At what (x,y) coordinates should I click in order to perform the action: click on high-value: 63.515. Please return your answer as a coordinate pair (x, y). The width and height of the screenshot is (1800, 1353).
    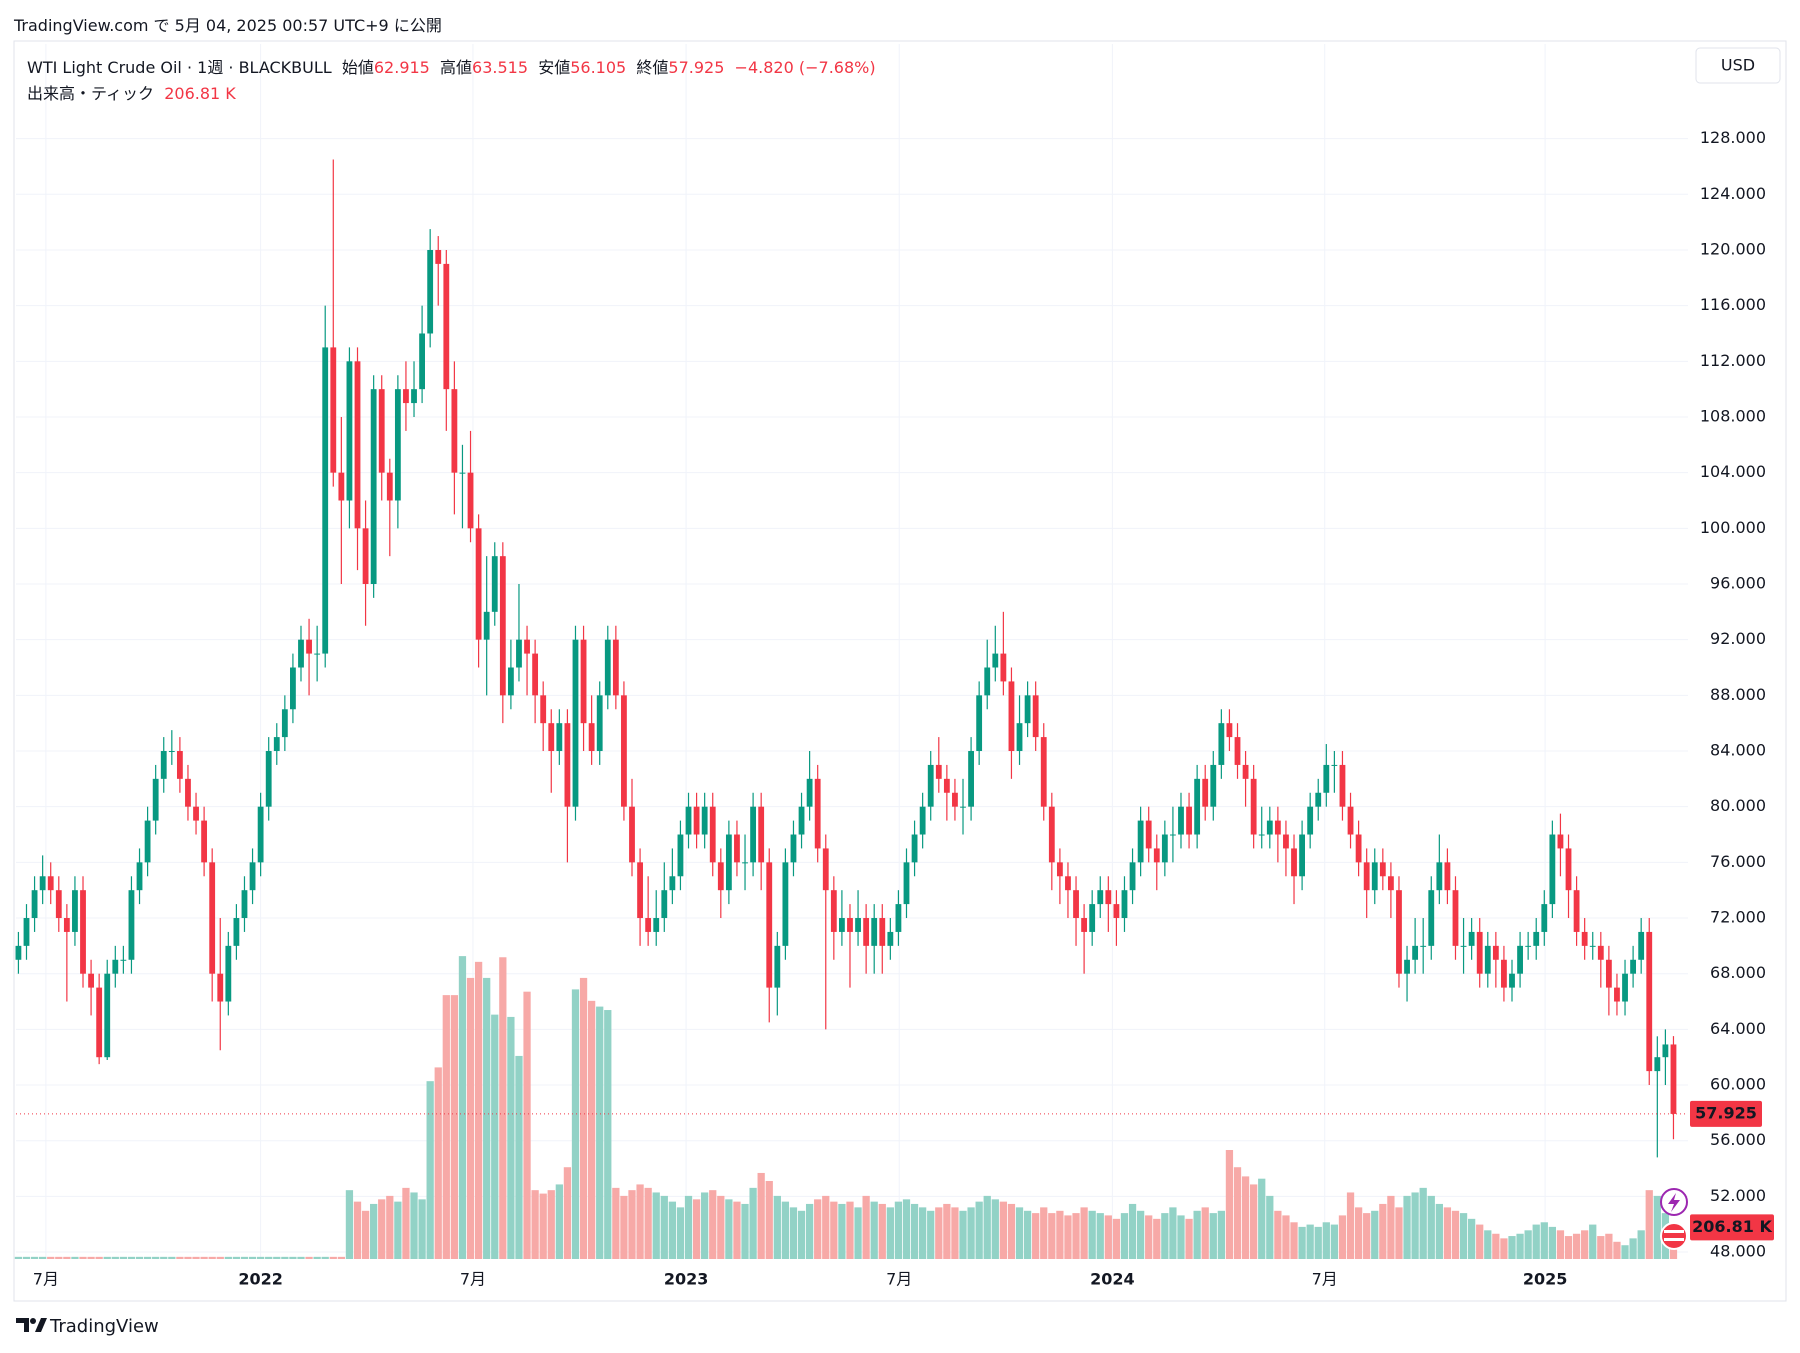
    Looking at the image, I should click on (500, 67).